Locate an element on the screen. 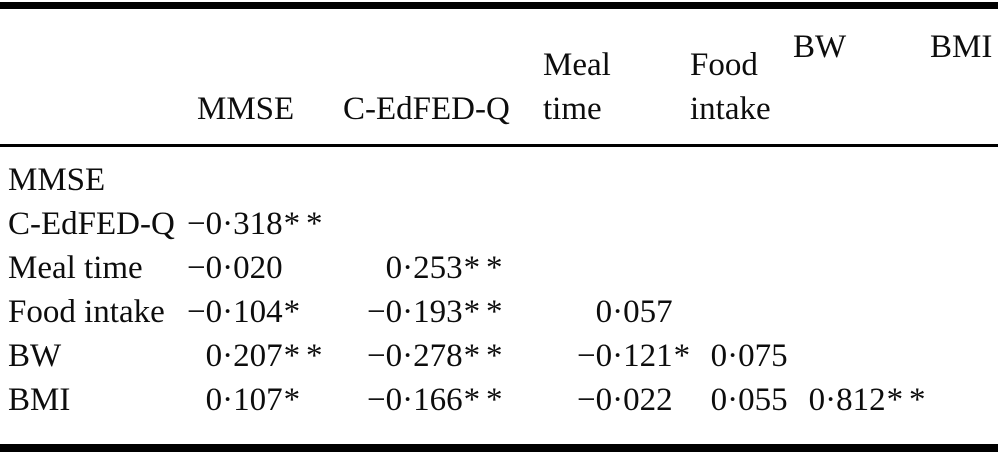  row-label: MMSE is located at coordinates (57, 180).